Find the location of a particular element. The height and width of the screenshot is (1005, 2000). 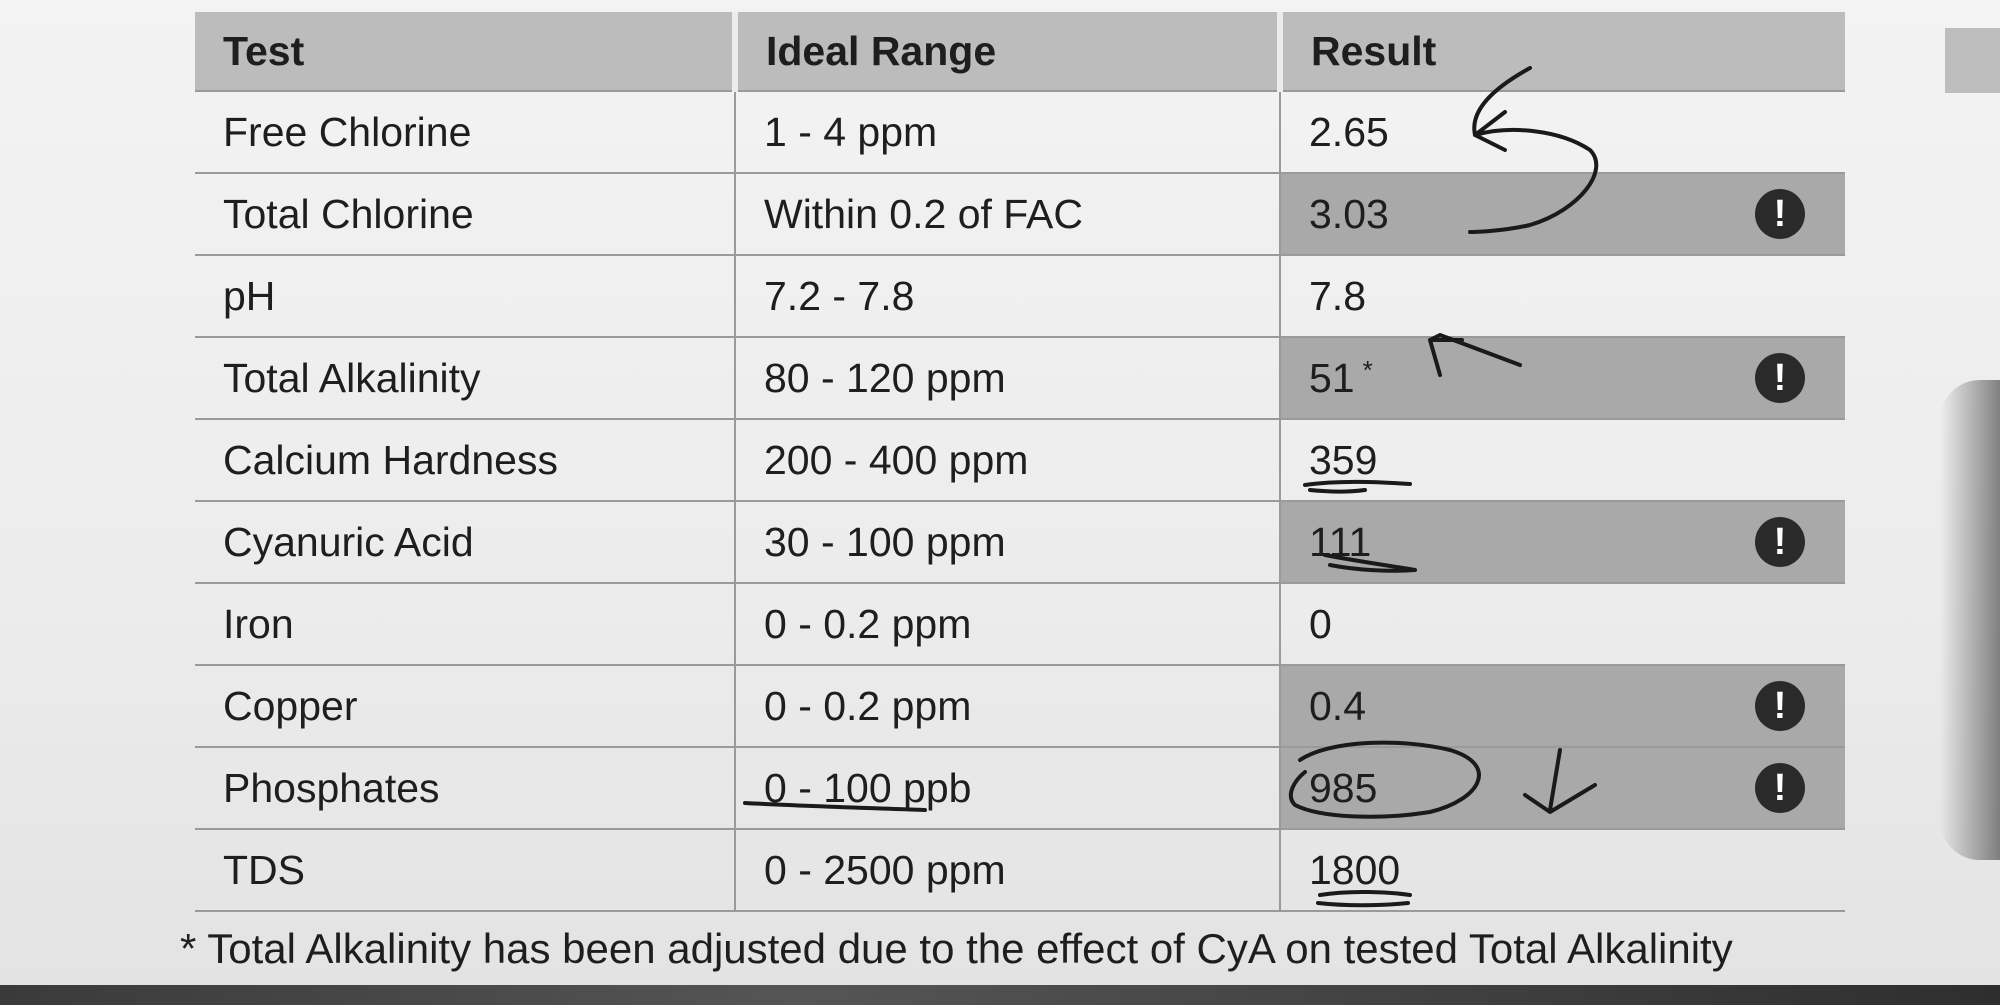

result-value: 0 is located at coordinates (1320, 623).